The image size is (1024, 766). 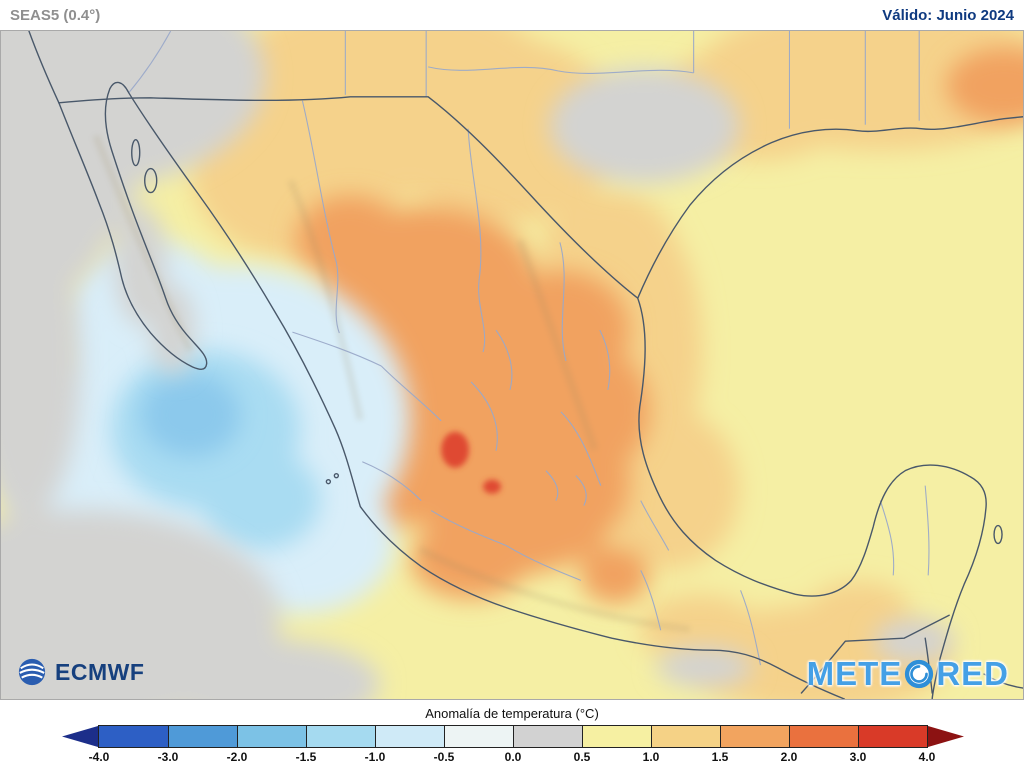 What do you see at coordinates (99, 757) in the screenshot?
I see `legend-tick: -4.0` at bounding box center [99, 757].